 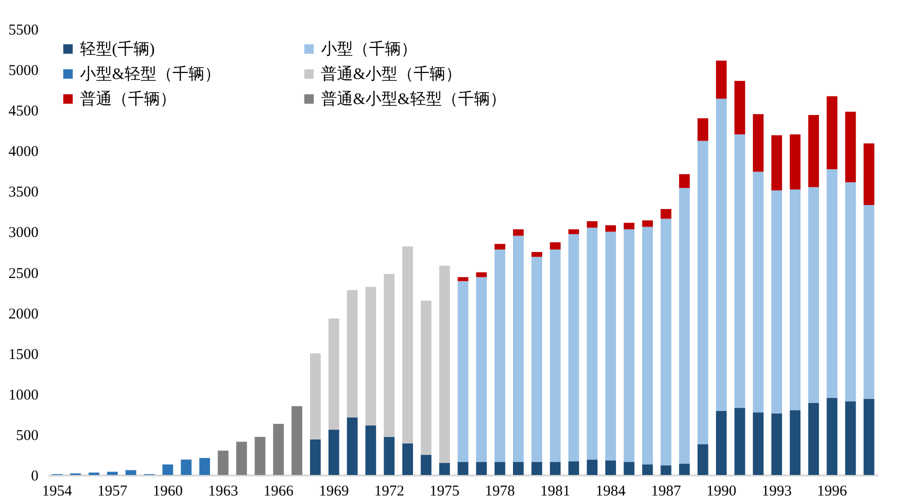 What do you see at coordinates (23, 314) in the screenshot?
I see `y-tick-label: 2000` at bounding box center [23, 314].